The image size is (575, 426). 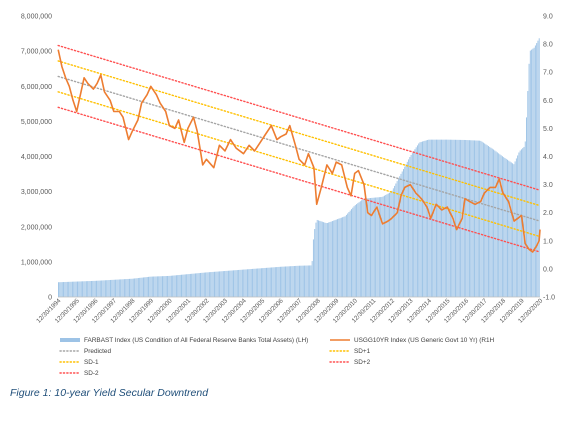 What do you see at coordinates (549, 298) in the screenshot?
I see `right-tick-label: -1.0` at bounding box center [549, 298].